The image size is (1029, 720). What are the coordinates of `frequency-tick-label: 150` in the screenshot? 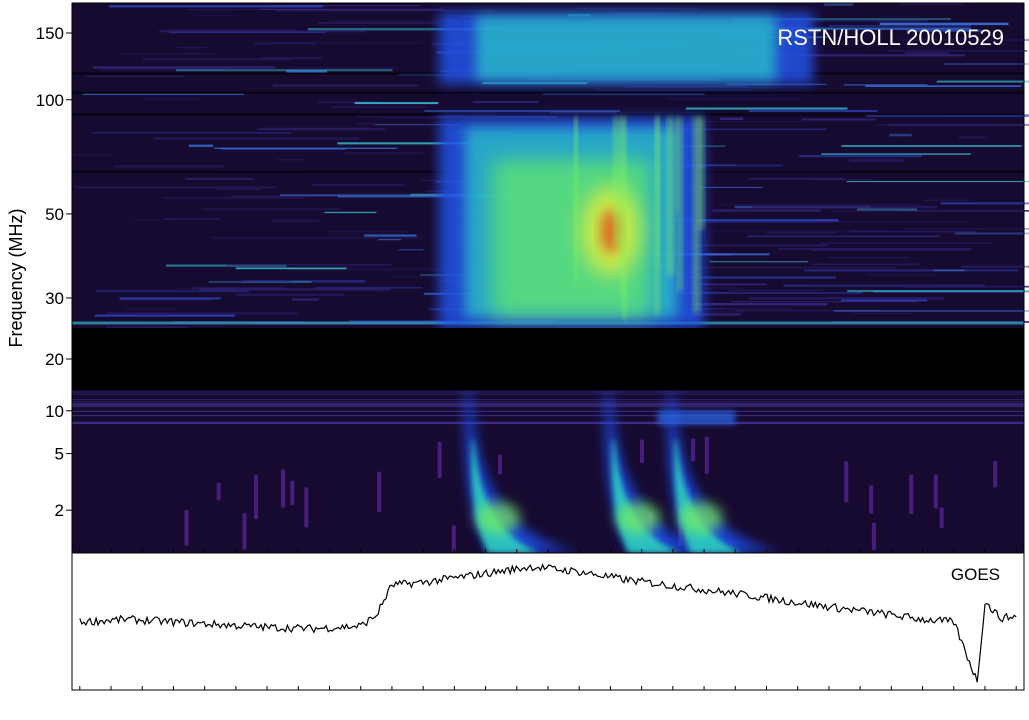 It's located at (50, 33).